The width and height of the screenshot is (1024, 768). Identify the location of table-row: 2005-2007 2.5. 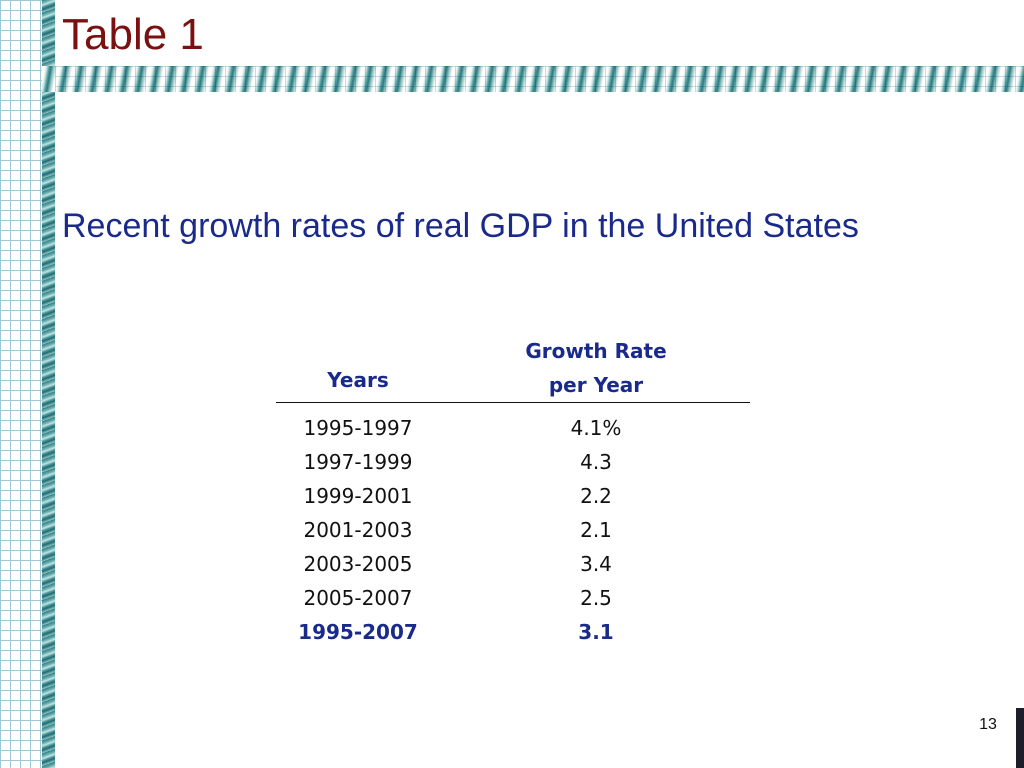
(513, 598).